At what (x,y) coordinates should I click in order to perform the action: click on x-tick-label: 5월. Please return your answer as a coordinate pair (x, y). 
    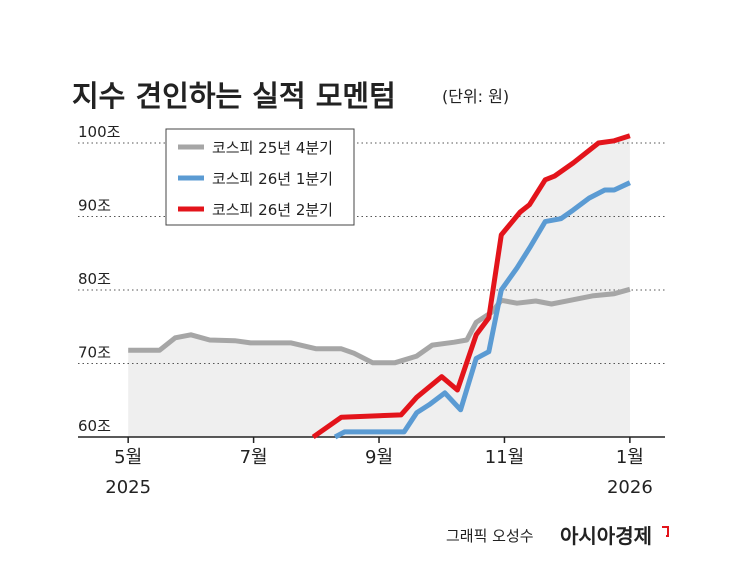
    Looking at the image, I should click on (128, 457).